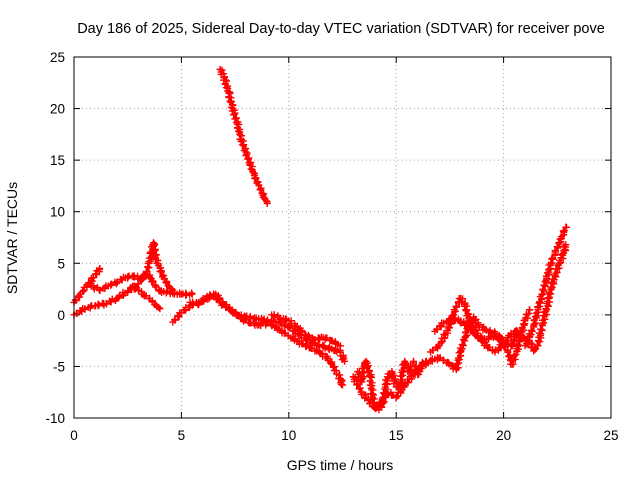  I want to click on series-track-l, so click(482, 337).